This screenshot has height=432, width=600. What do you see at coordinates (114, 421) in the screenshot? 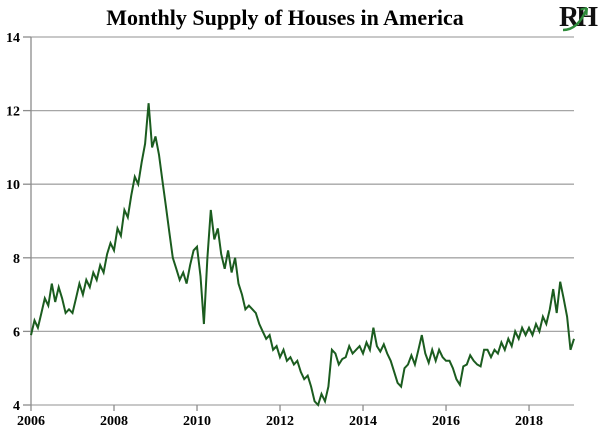
I see `x-axis-tick-label: 2008` at bounding box center [114, 421].